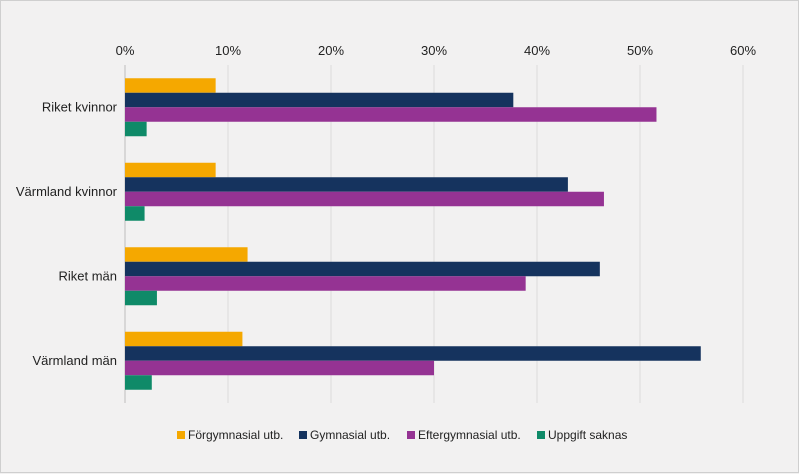  I want to click on legend-label: Uppgift saknas, so click(587, 435).